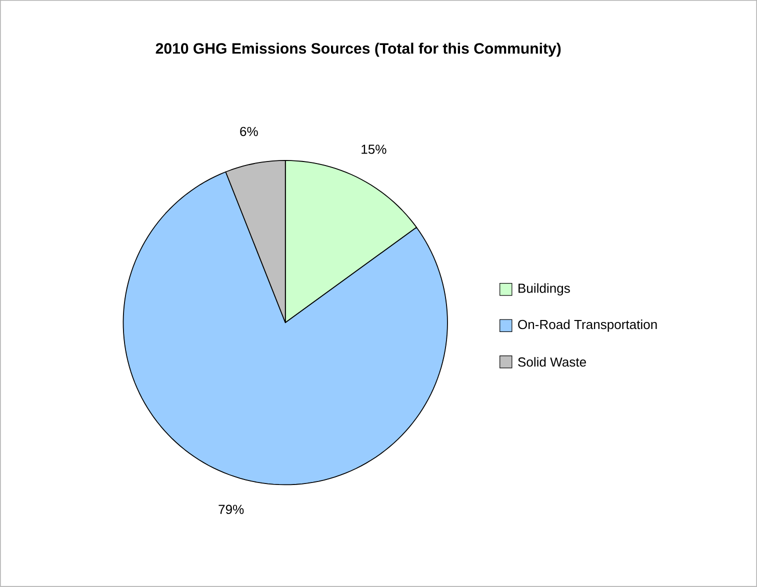 The height and width of the screenshot is (587, 757). I want to click on legend-label: Buildings, so click(544, 289).